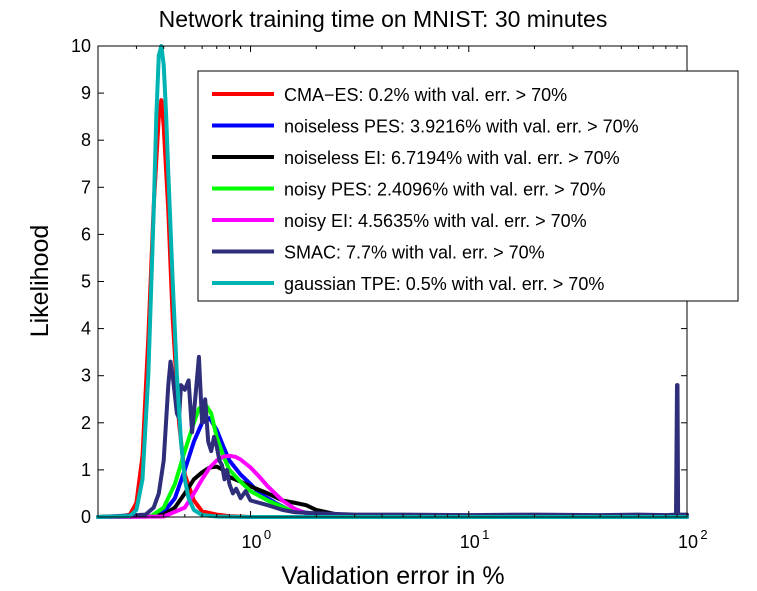 The height and width of the screenshot is (591, 757). Describe the element at coordinates (86, 93) in the screenshot. I see `y-tick-label-9: 9` at that location.